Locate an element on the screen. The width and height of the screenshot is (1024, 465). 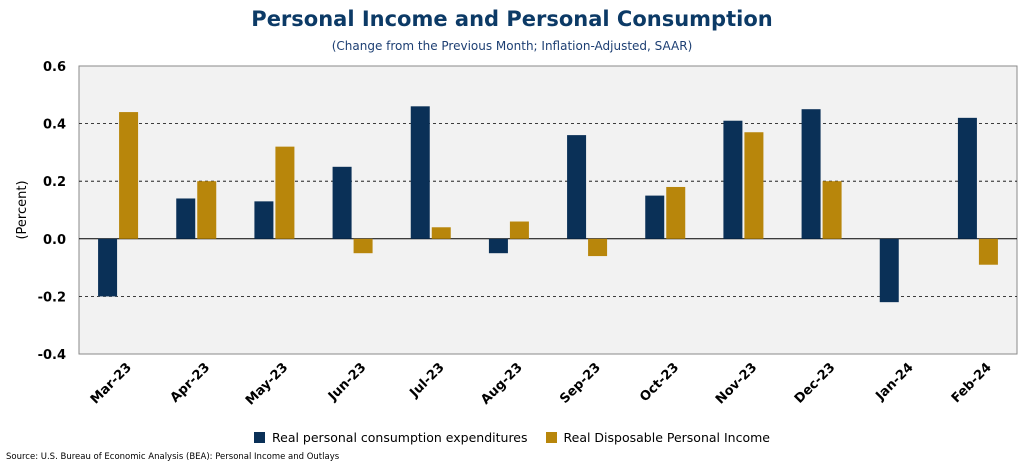
x-tick-label: Oct-23 is located at coordinates (659, 382).